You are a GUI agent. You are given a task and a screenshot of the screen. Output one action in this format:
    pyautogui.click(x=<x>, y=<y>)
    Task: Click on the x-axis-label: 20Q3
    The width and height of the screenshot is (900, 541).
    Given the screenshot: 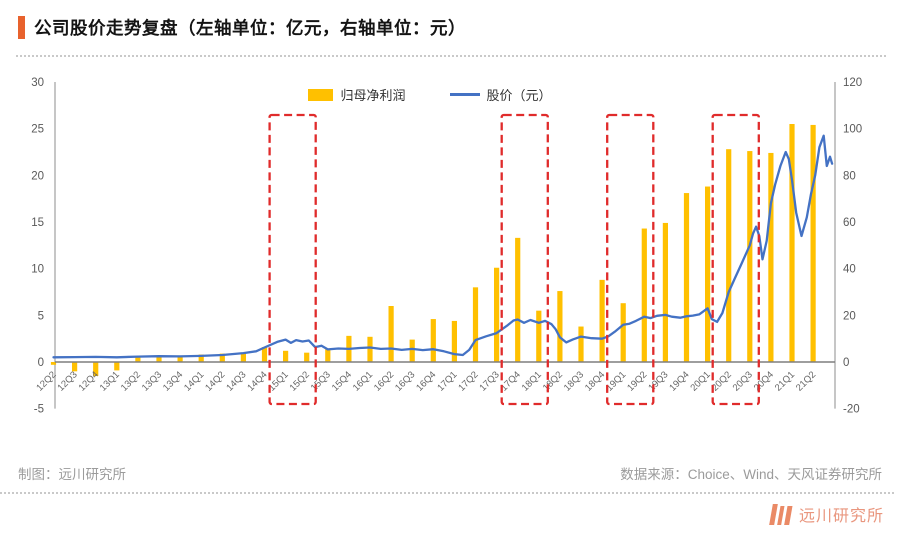 What is the action you would take?
    pyautogui.click(x=743, y=381)
    